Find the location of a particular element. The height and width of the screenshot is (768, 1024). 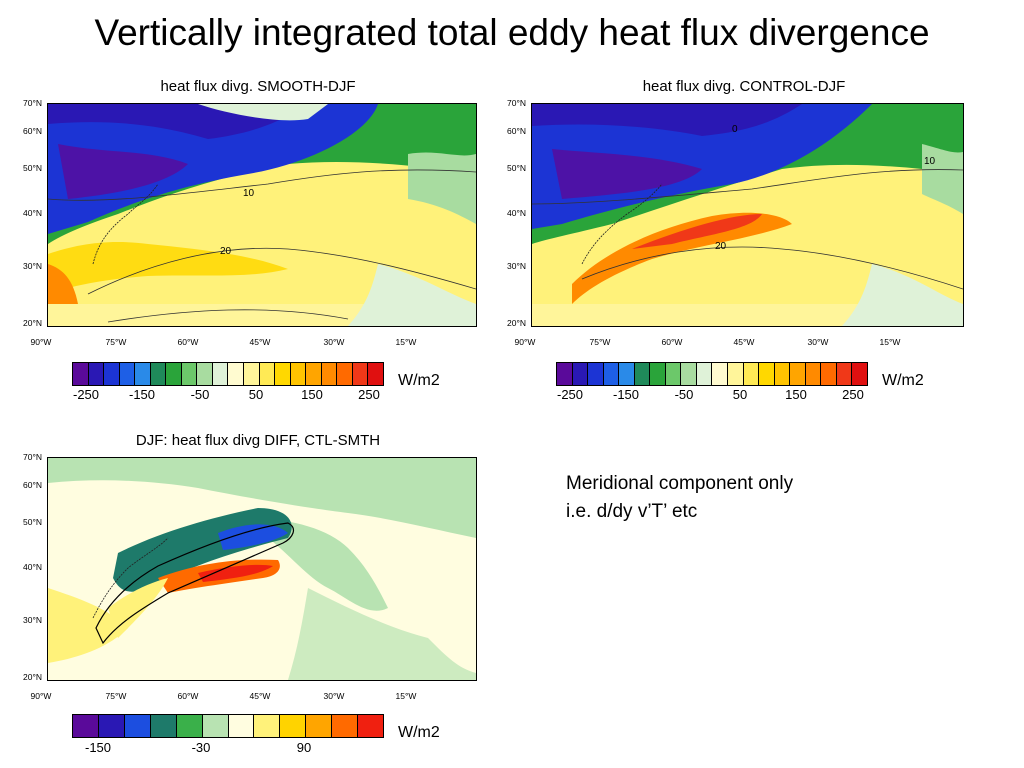

map-control: 0 10 20 is located at coordinates (747, 215).